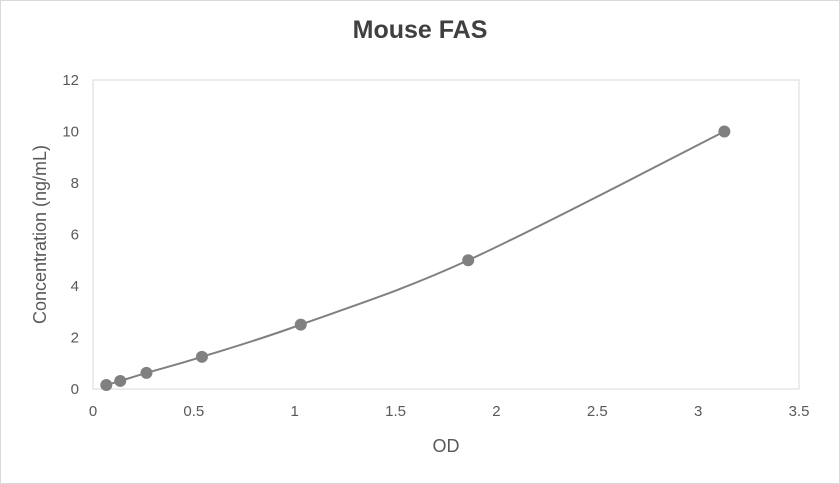 Image resolution: width=840 pixels, height=484 pixels. I want to click on x-tick-label: 0.5, so click(193, 411).